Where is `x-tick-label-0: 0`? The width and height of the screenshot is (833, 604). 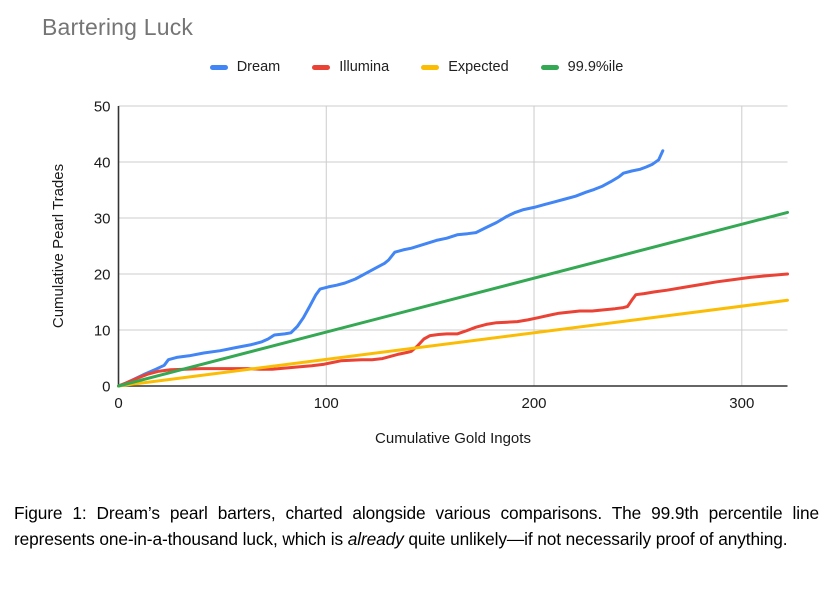
x-tick-label-0: 0 is located at coordinates (118, 403).